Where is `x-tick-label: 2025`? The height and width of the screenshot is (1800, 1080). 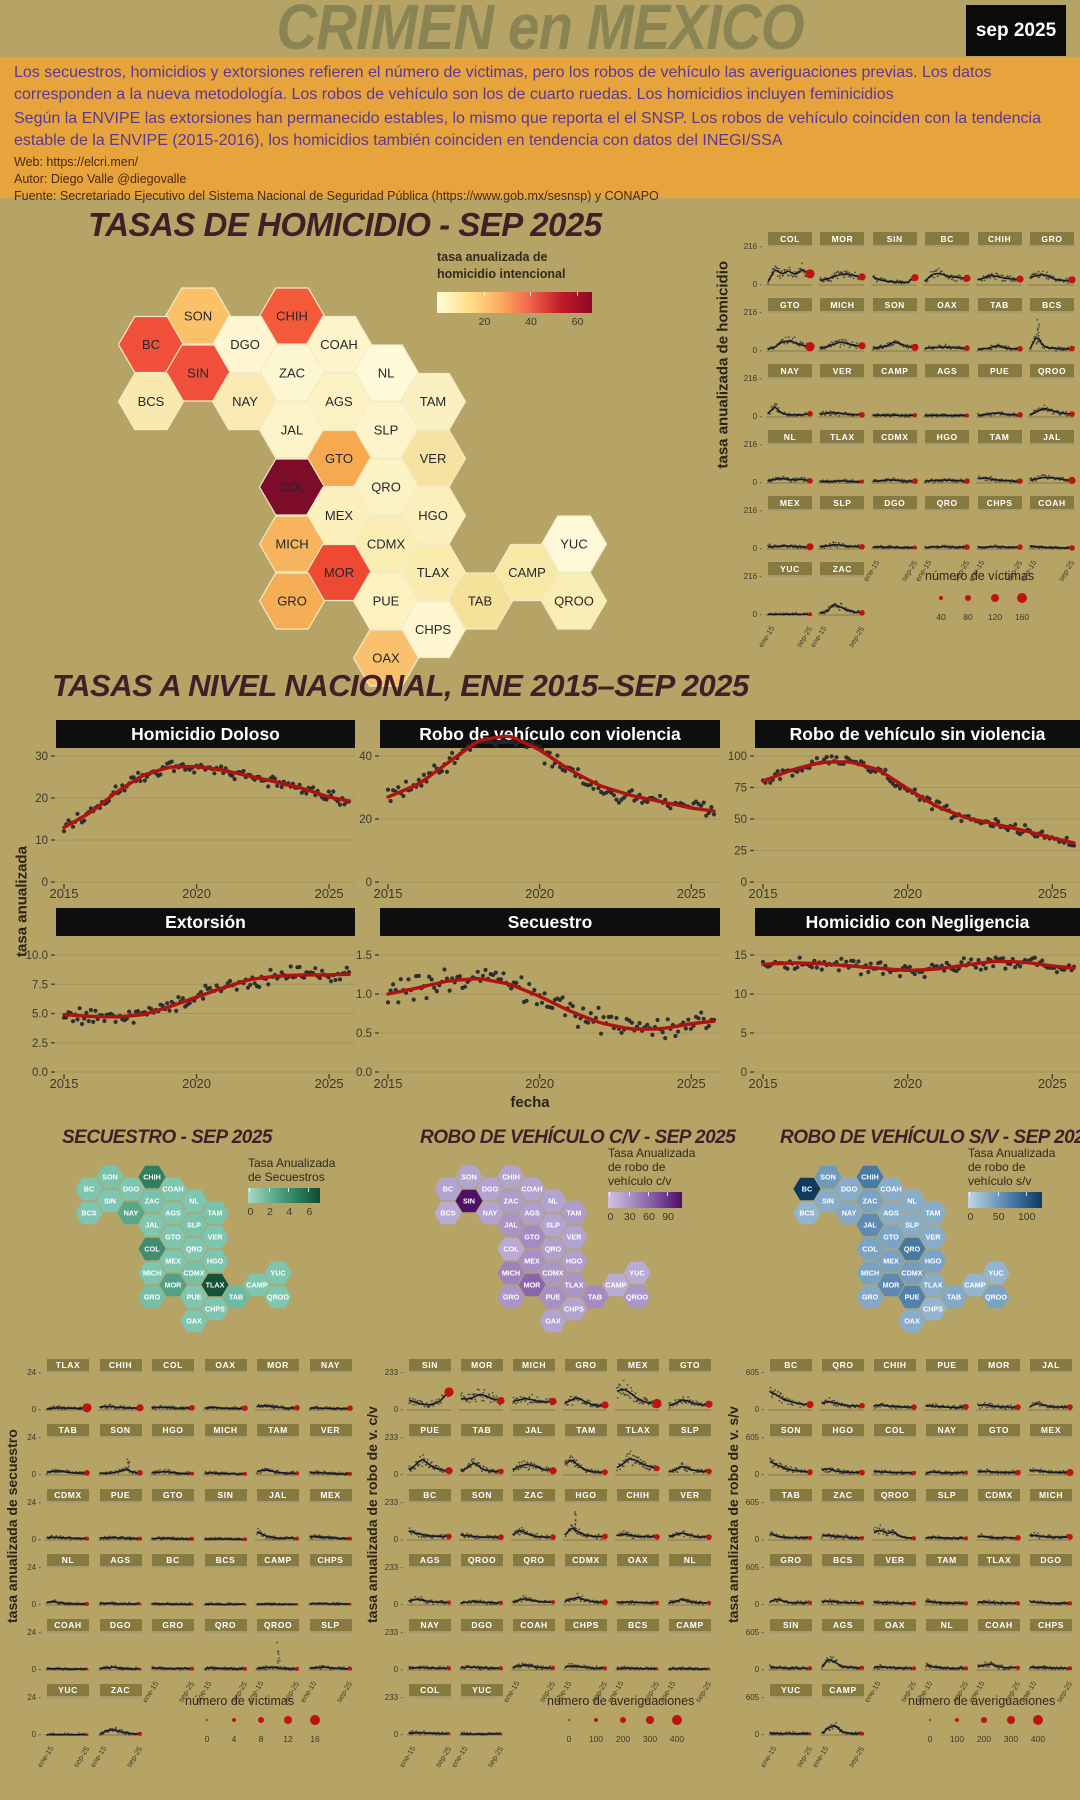 x-tick-label: 2025 is located at coordinates (1052, 893).